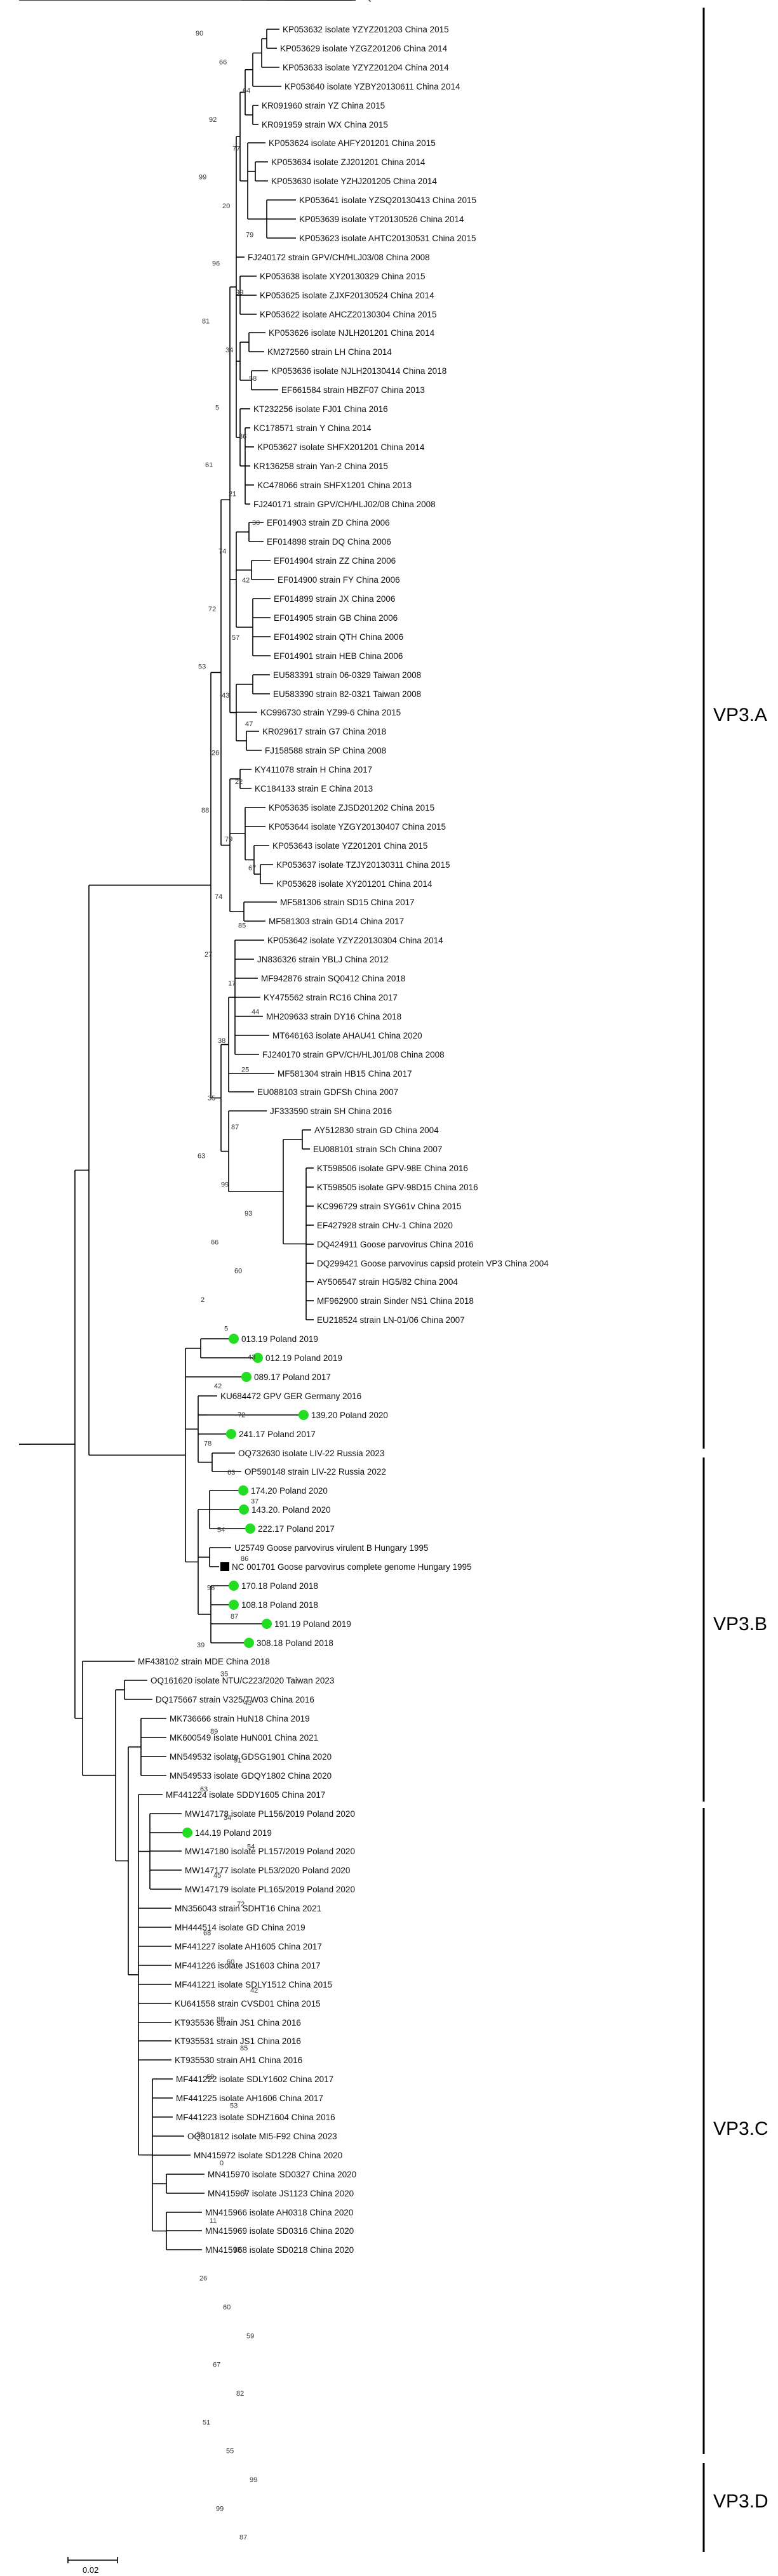  Describe the element at coordinates (245, 2192) in the screenshot. I see `bootstrap-value: 1` at that location.